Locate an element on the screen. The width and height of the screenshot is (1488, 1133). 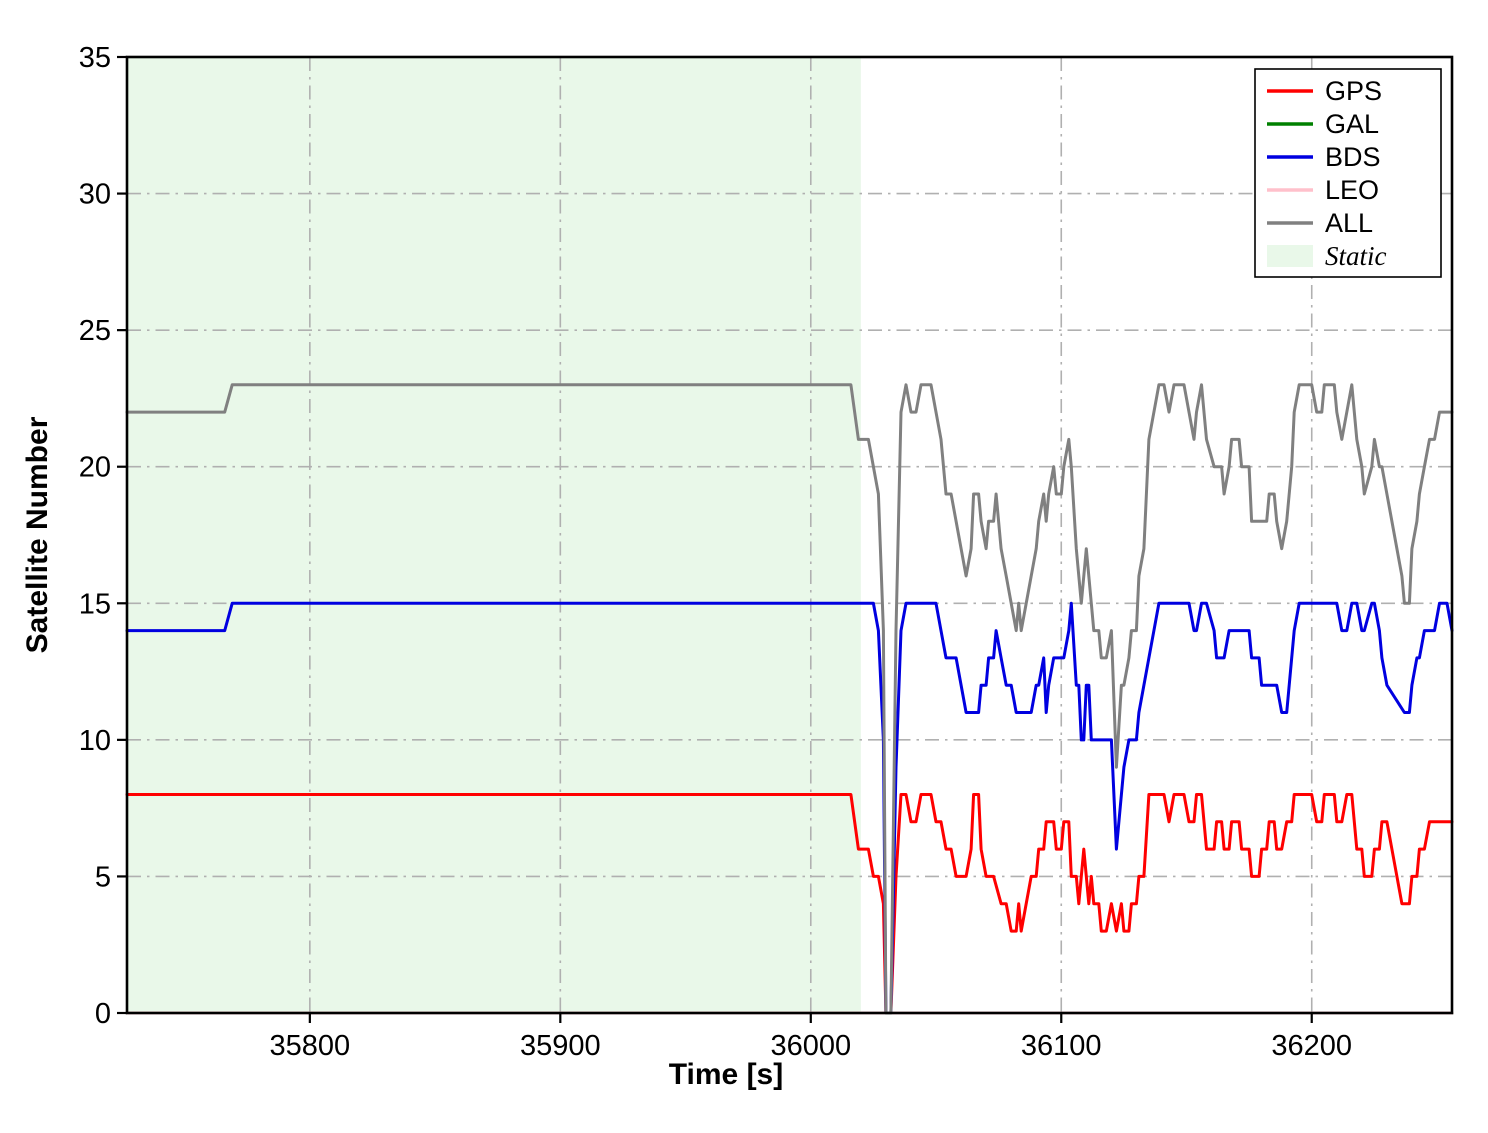
legend-label-bds: BDS is located at coordinates (1353, 157).